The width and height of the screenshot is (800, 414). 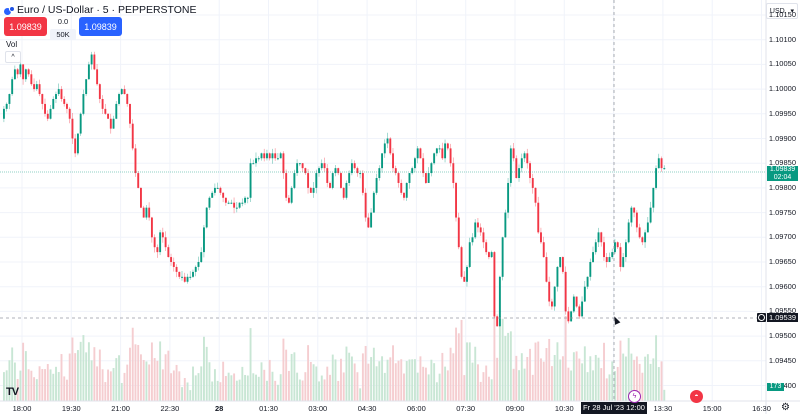 What do you see at coordinates (782, 286) in the screenshot?
I see `price-tick-label: 1.09600` at bounding box center [782, 286].